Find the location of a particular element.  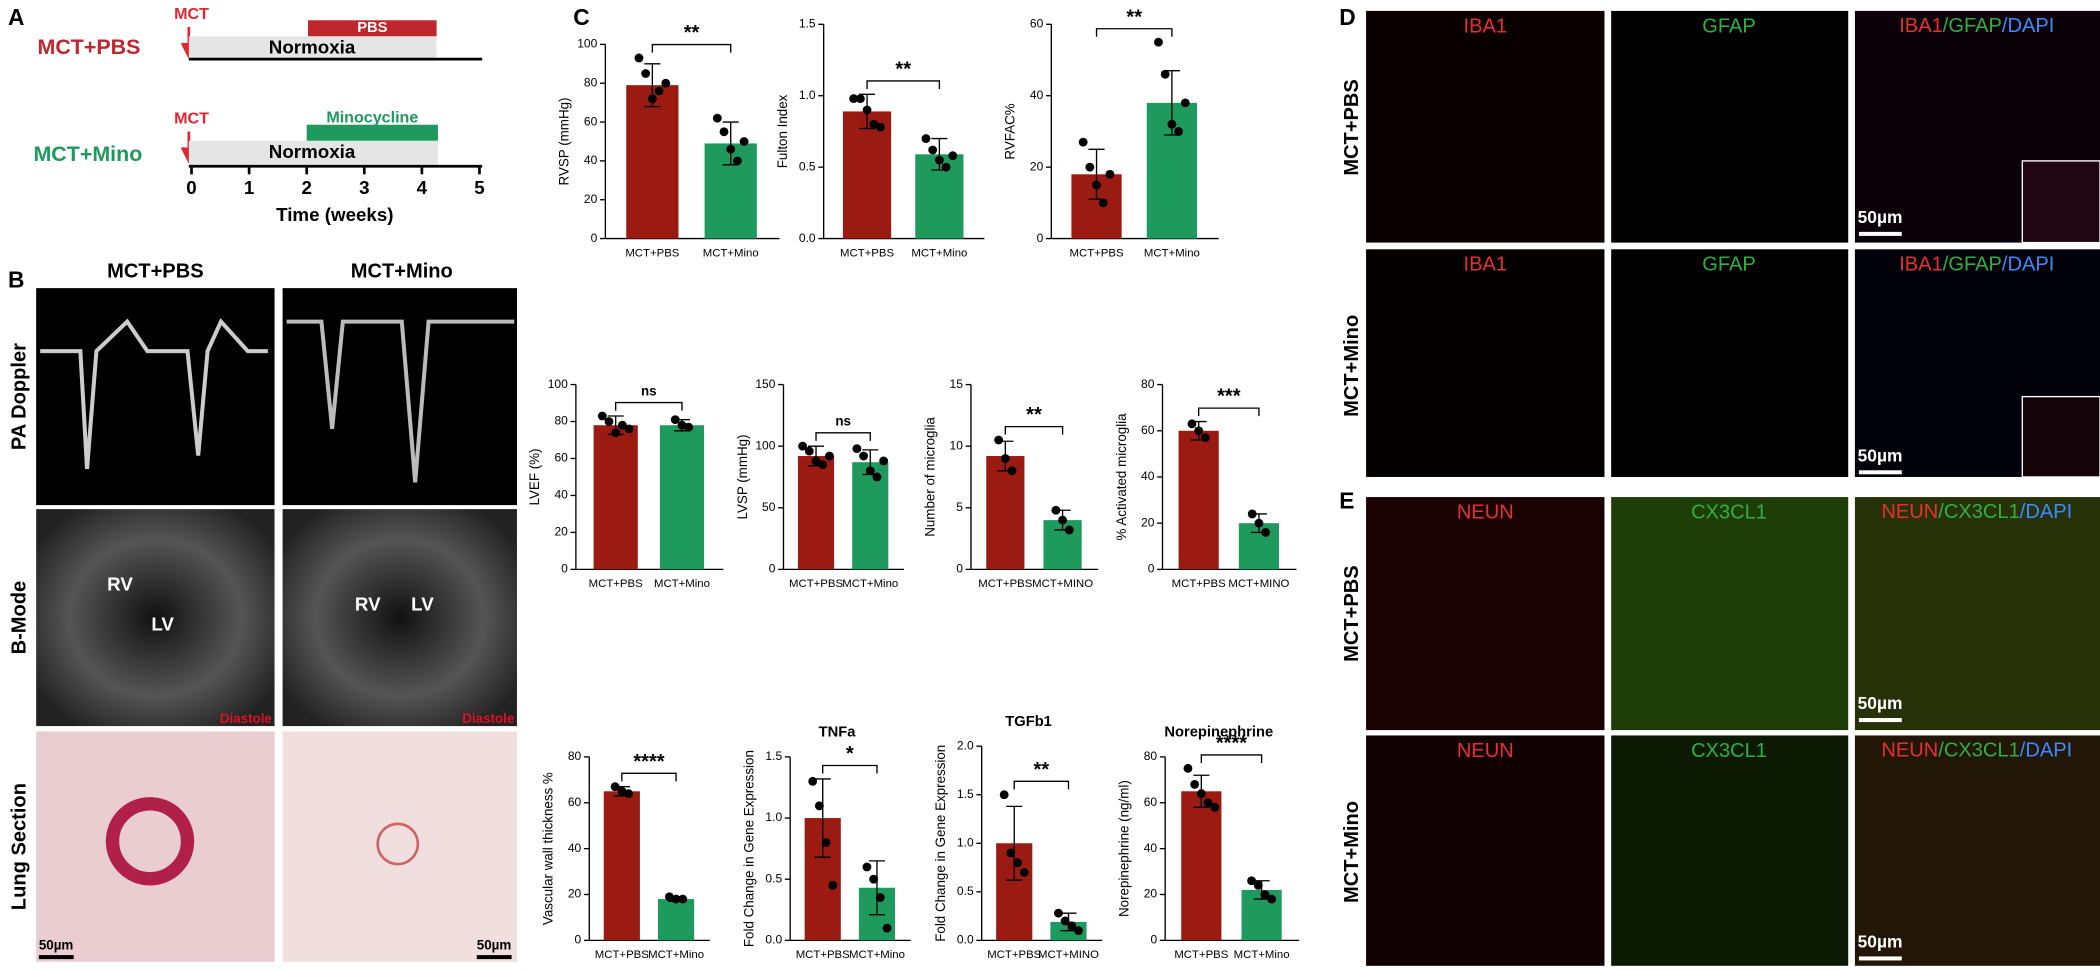

iba1-image is located at coordinates (1485, 126).